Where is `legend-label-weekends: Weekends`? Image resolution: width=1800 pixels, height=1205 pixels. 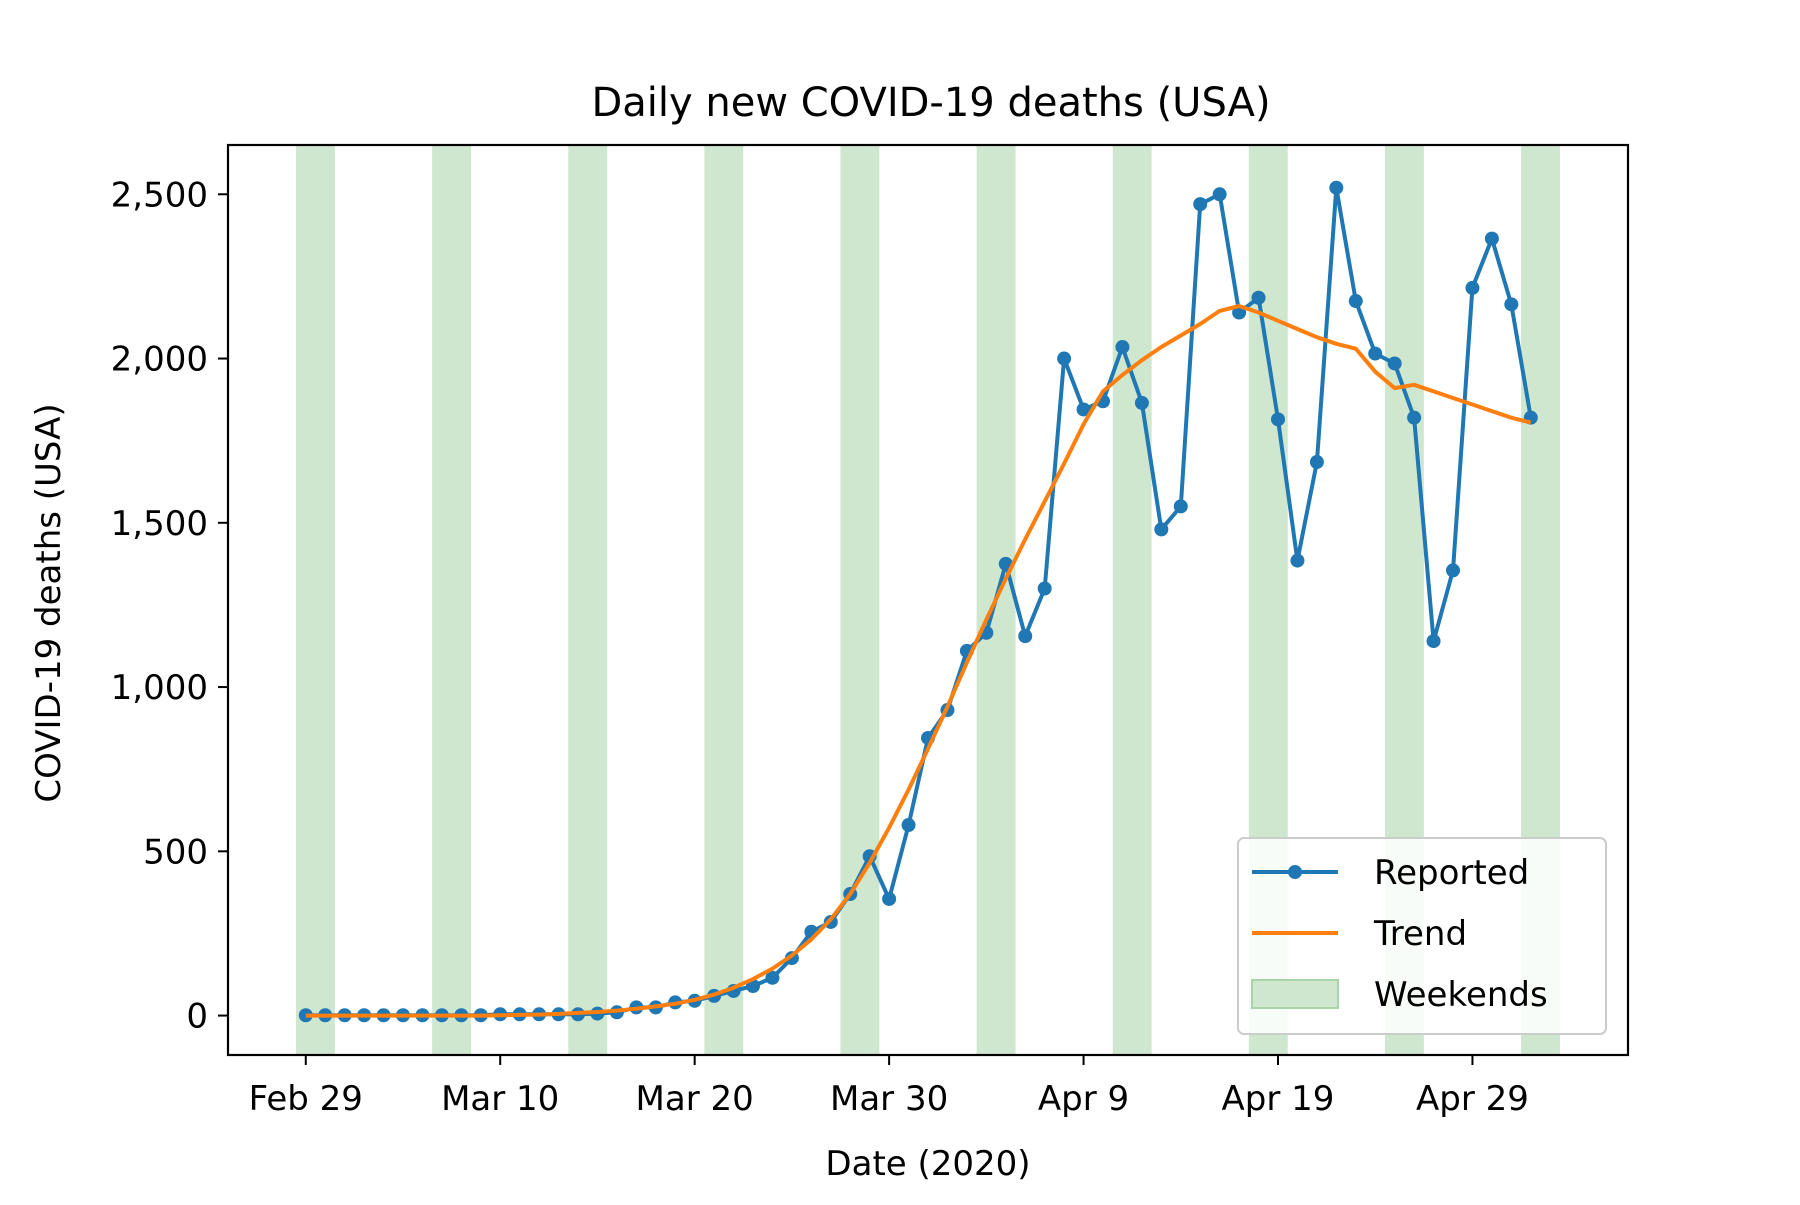 legend-label-weekends: Weekends is located at coordinates (1461, 995).